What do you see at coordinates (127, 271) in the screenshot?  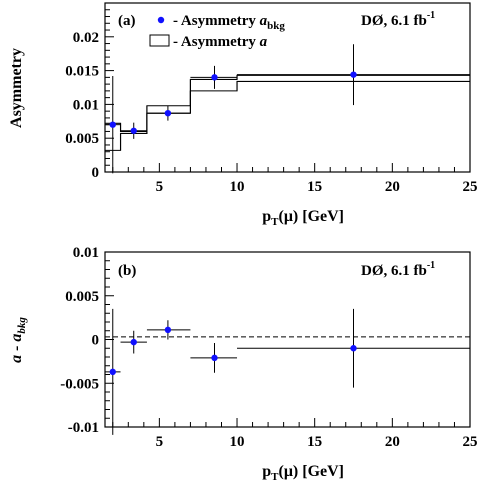 I see `panel-b-label: (b)` at bounding box center [127, 271].